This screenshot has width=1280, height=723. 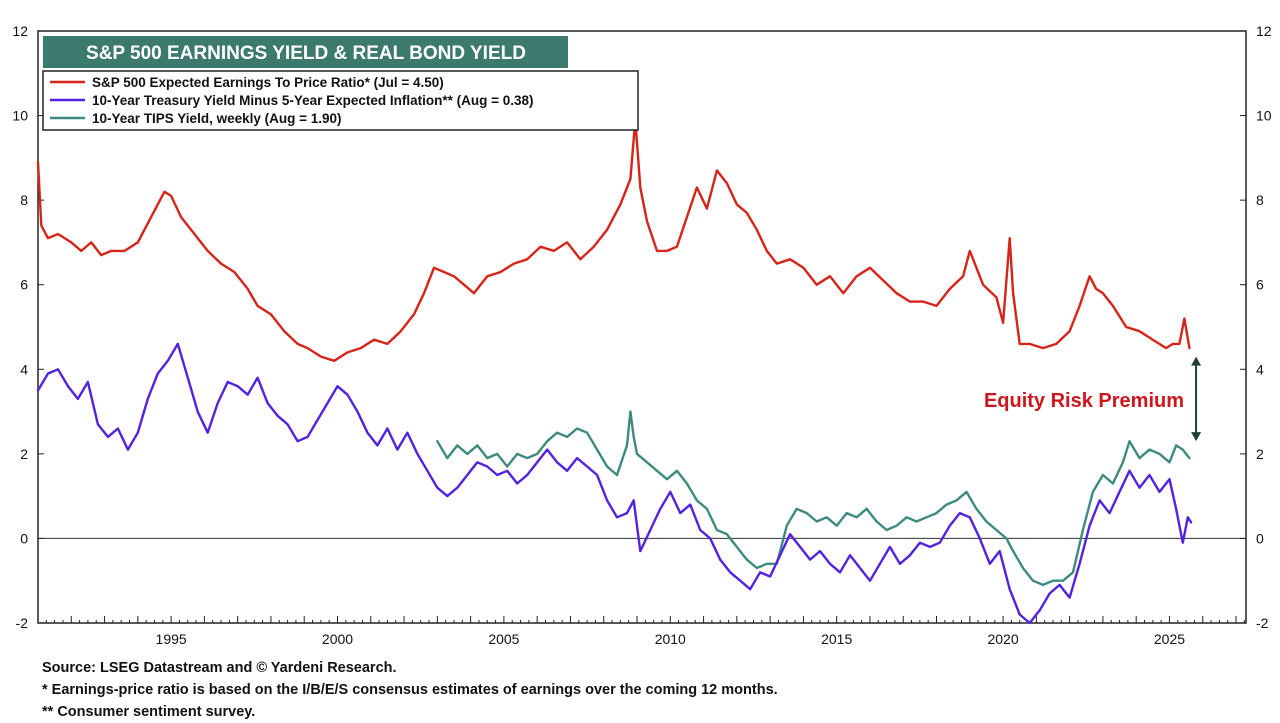 I want to click on chart-title-box, so click(x=305, y=52).